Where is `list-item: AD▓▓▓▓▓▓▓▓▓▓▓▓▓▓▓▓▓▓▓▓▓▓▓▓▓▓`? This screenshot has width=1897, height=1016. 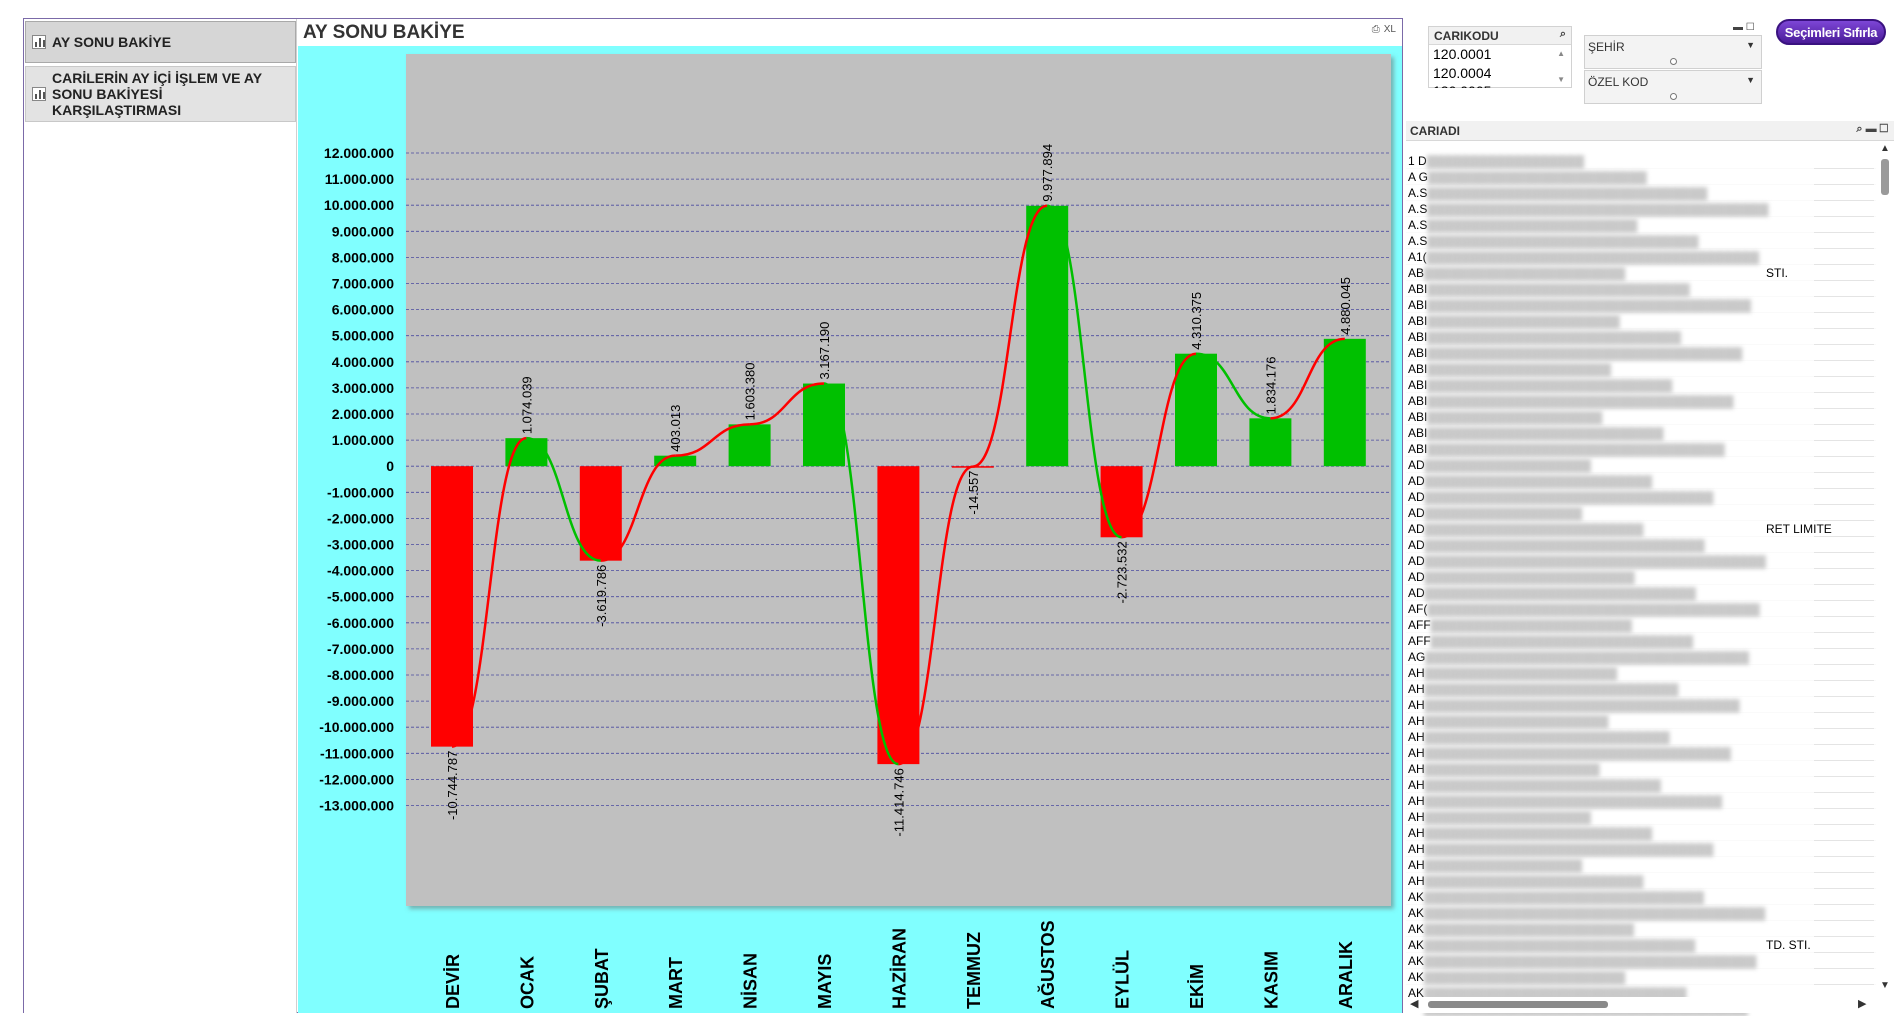
list-item: AD▓▓▓▓▓▓▓▓▓▓▓▓▓▓▓▓▓▓▓▓▓▓▓▓▓▓ is located at coordinates (1641, 481).